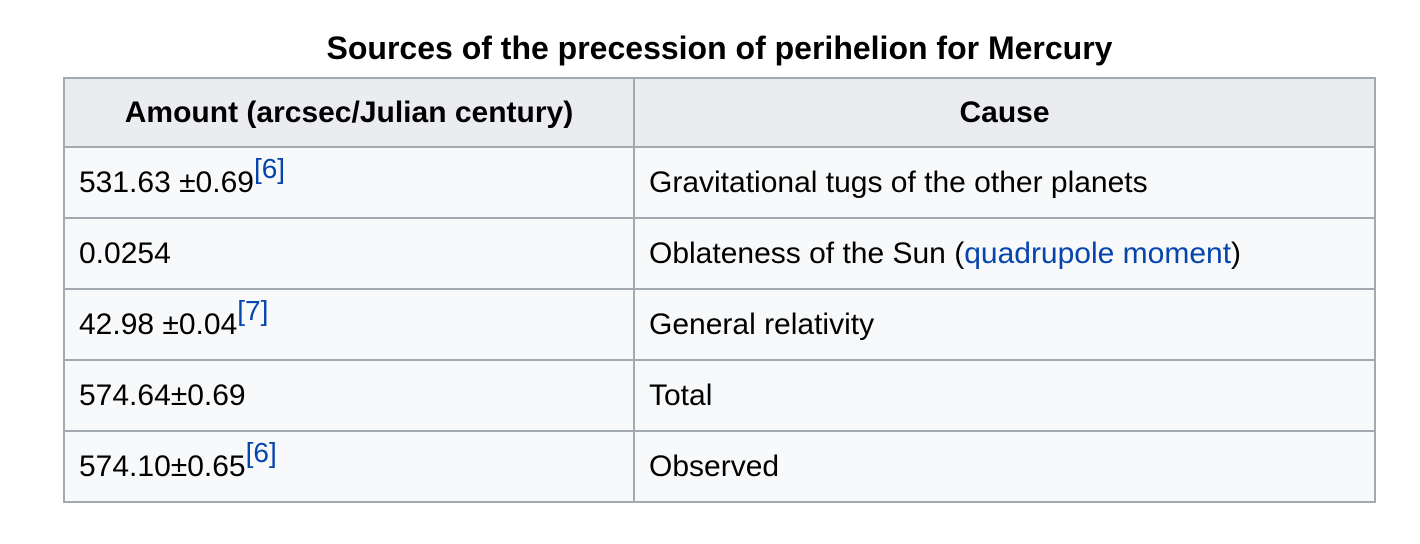 The width and height of the screenshot is (1420, 544). I want to click on cell-text: Observed, so click(714, 466).